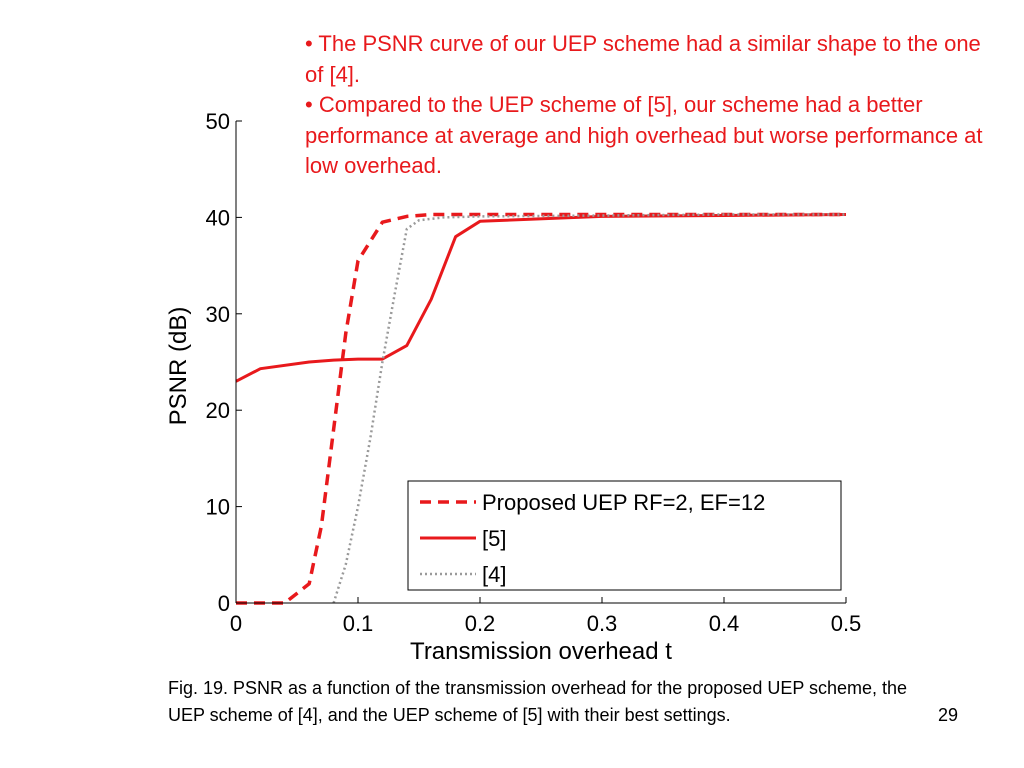  Describe the element at coordinates (224, 603) in the screenshot. I see `y-tick-label: 0` at that location.